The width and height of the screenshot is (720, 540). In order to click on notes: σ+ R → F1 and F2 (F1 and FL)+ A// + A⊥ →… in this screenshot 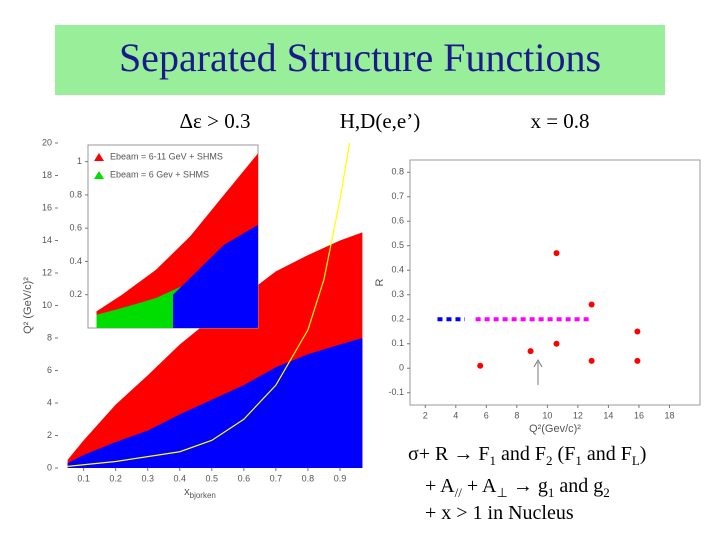, I will do `click(527, 483)`.